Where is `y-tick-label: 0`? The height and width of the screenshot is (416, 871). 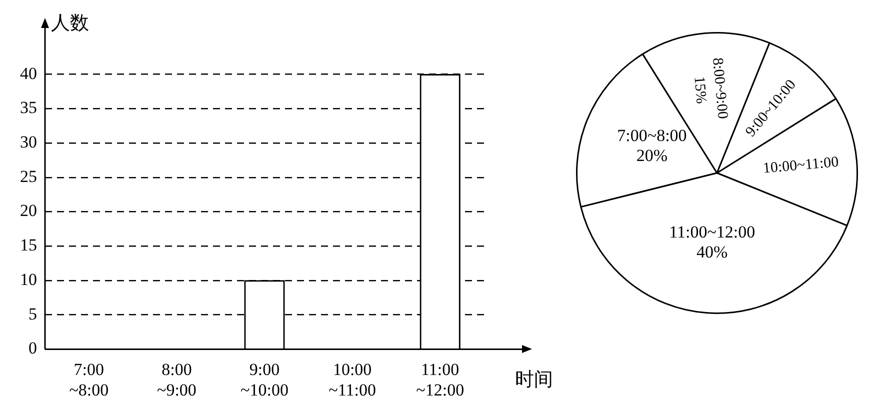
y-tick-label: 0 is located at coordinates (32, 348).